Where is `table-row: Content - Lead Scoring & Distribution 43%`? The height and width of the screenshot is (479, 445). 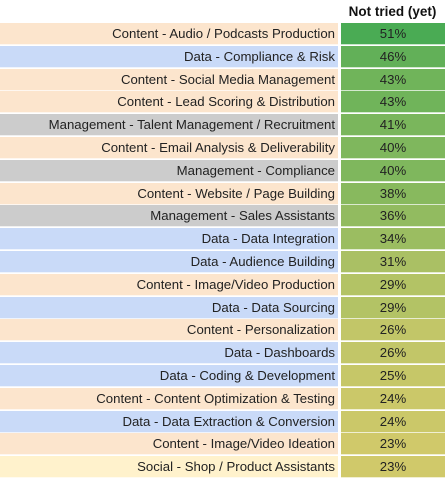 table-row: Content - Lead Scoring & Distribution 43% is located at coordinates (222, 102).